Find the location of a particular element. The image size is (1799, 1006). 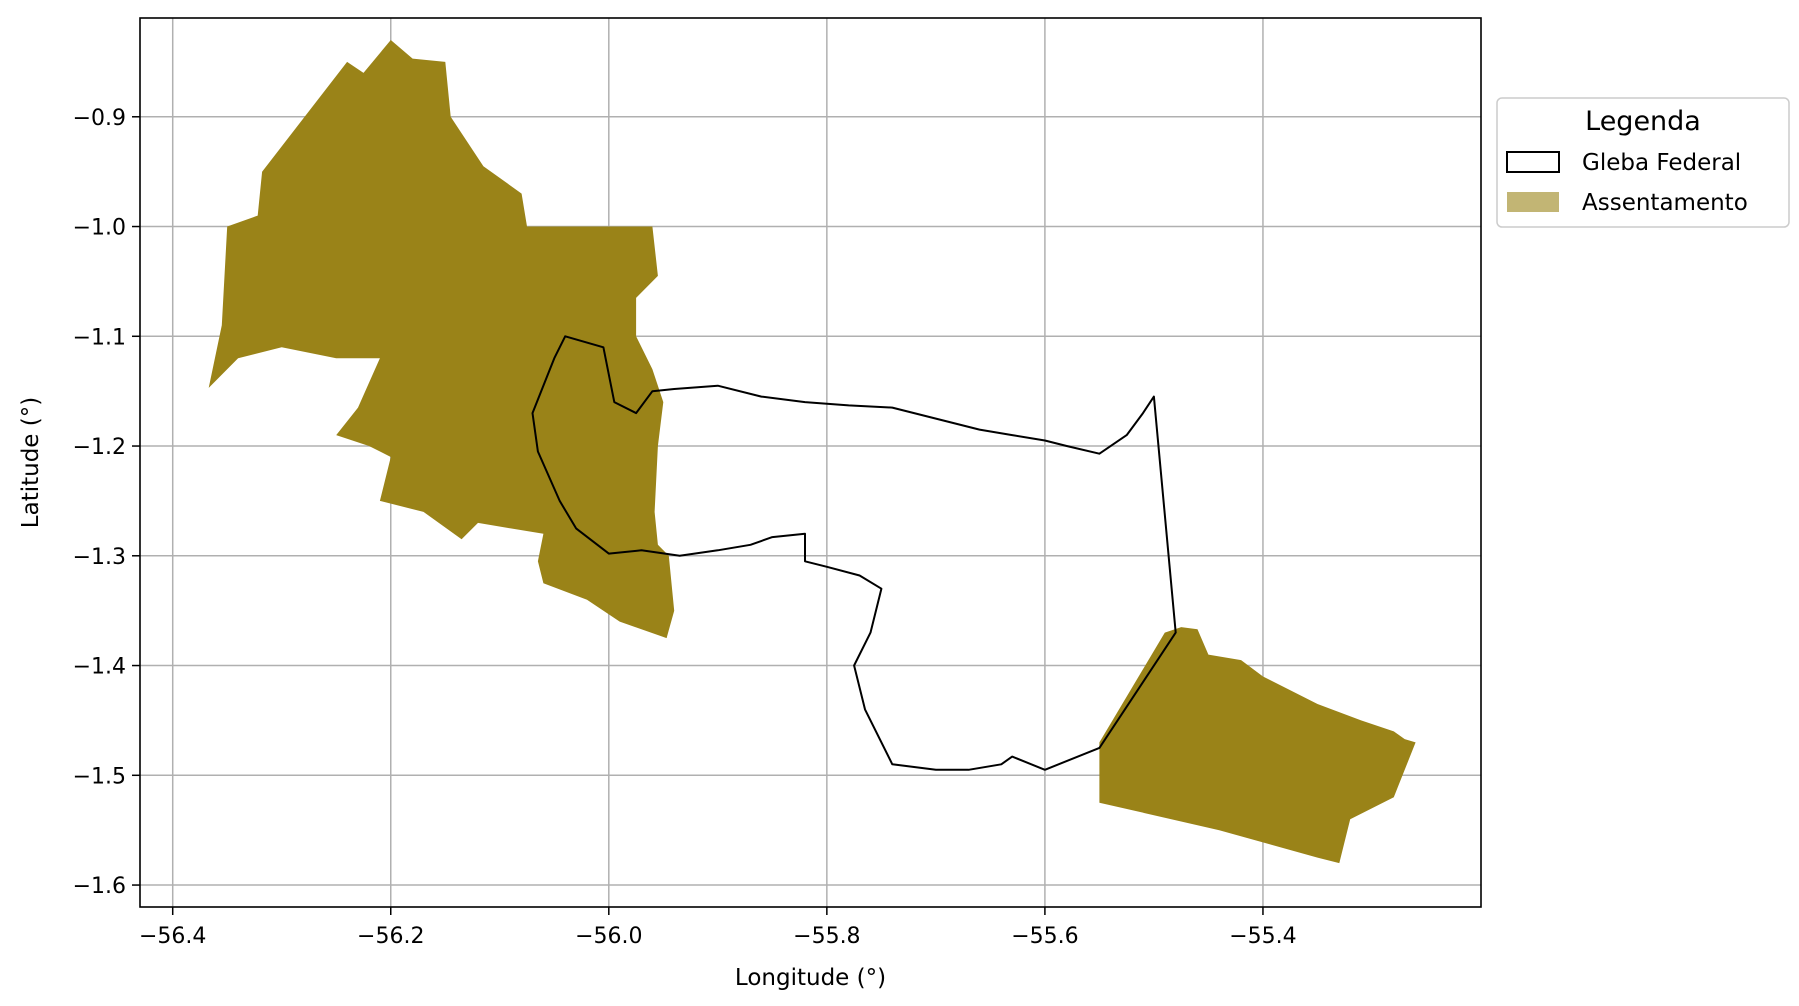

x-tick-label: −56.0 is located at coordinates (608, 936).